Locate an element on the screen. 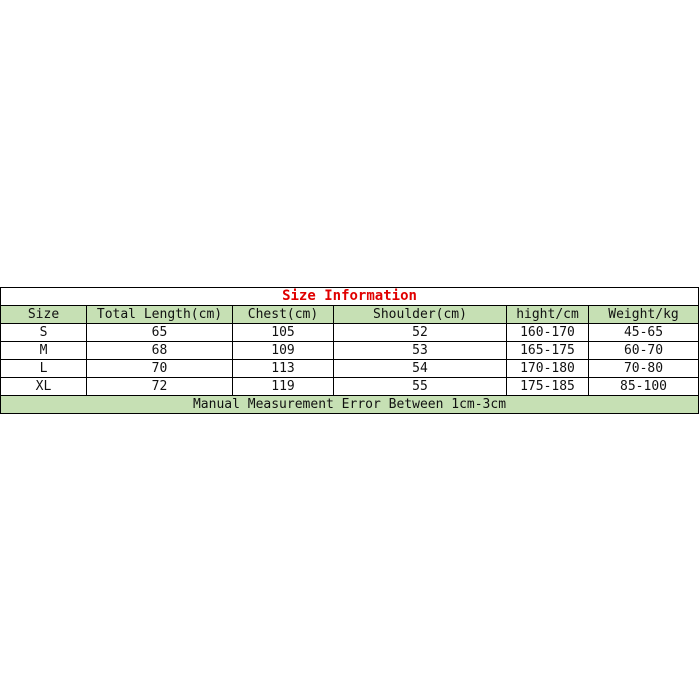 The image size is (700, 700). table-cell: 70-80 is located at coordinates (643, 368).